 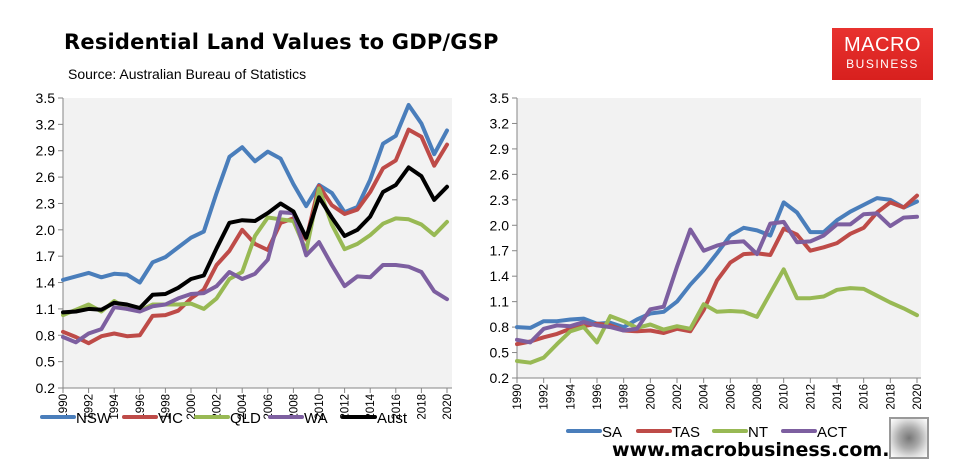 I want to click on legend-label-vic: VIC, so click(x=170, y=418).